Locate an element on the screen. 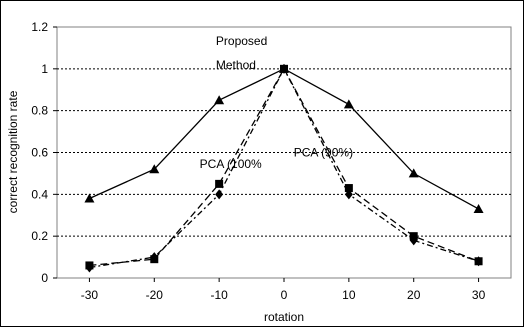 The width and height of the screenshot is (524, 328). x-tick-label: -30 is located at coordinates (90, 295).